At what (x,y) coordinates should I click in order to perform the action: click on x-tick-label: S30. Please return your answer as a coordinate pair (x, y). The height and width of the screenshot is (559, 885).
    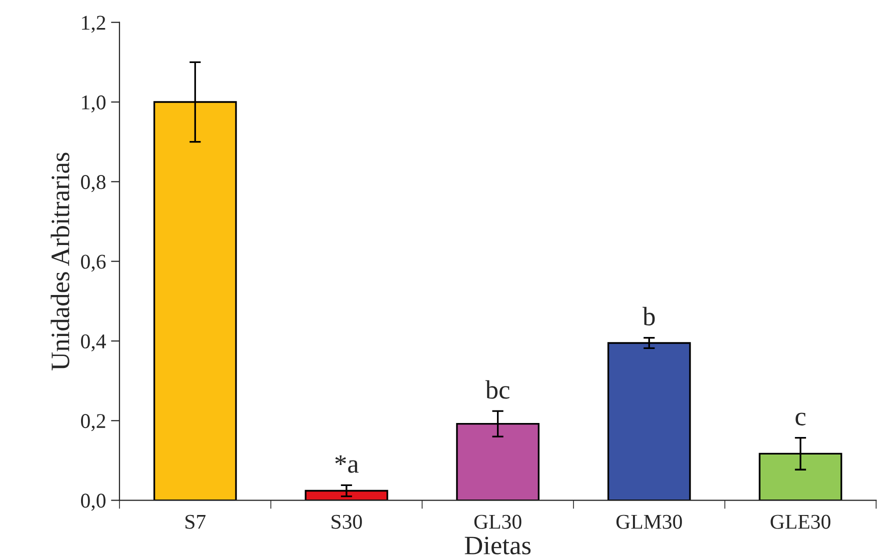
    Looking at the image, I should click on (347, 521).